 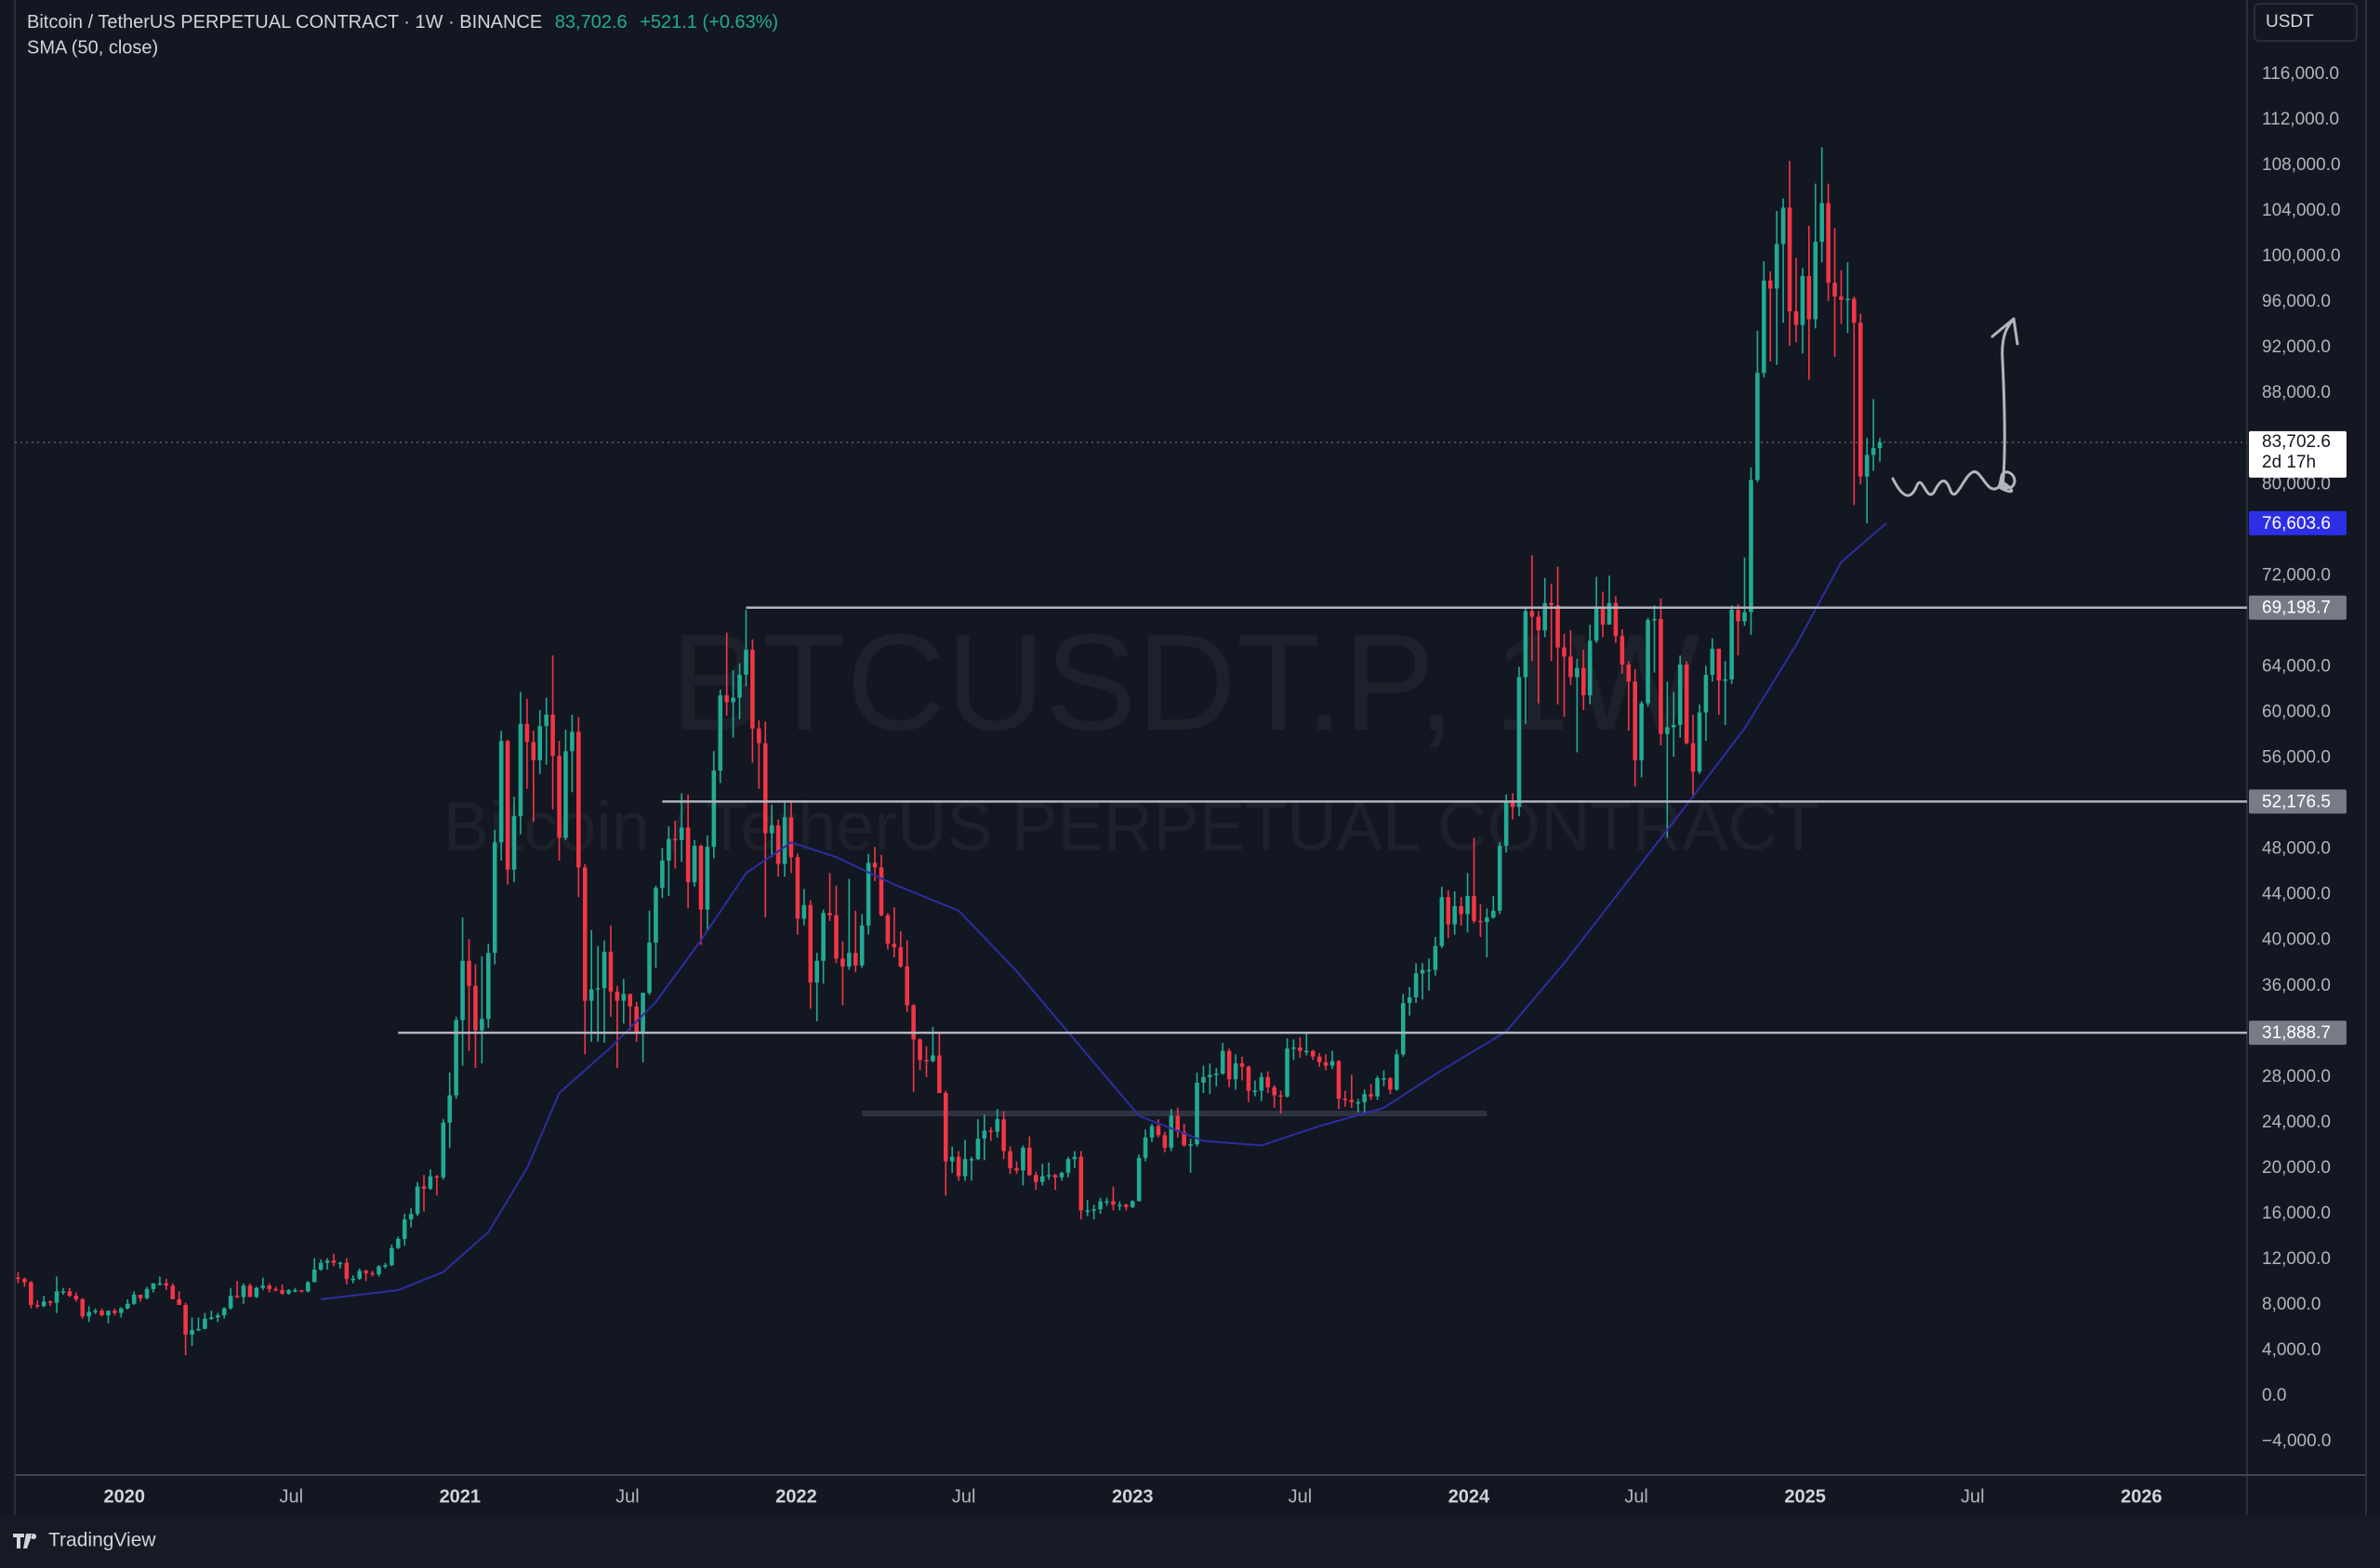 I want to click on y-tick-label: 60,000.0, so click(x=2296, y=713).